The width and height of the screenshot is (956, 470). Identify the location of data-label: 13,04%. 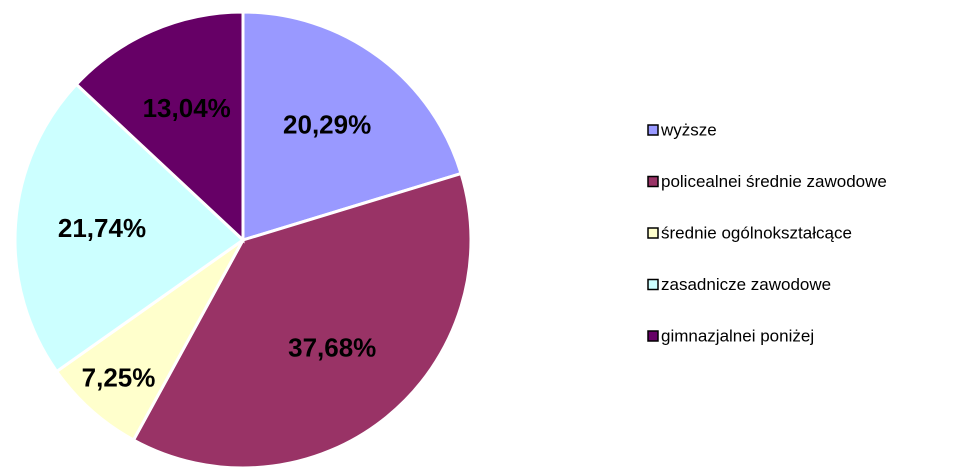
(187, 108).